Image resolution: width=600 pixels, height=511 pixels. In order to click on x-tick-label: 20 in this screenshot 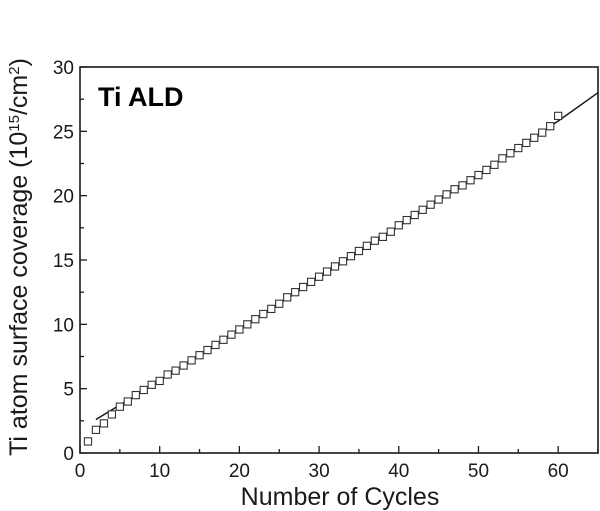, I will do `click(239, 471)`.